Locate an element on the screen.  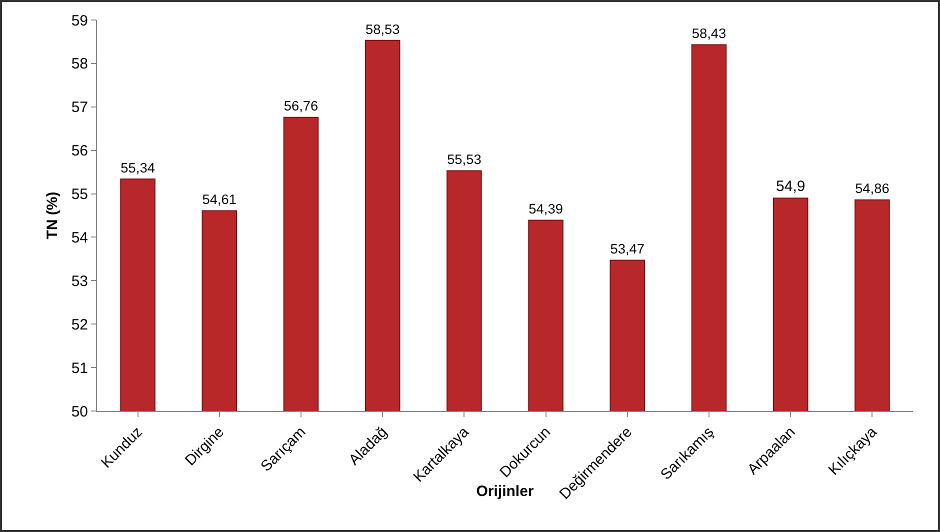
y-tick-label: 57 is located at coordinates (79, 107).